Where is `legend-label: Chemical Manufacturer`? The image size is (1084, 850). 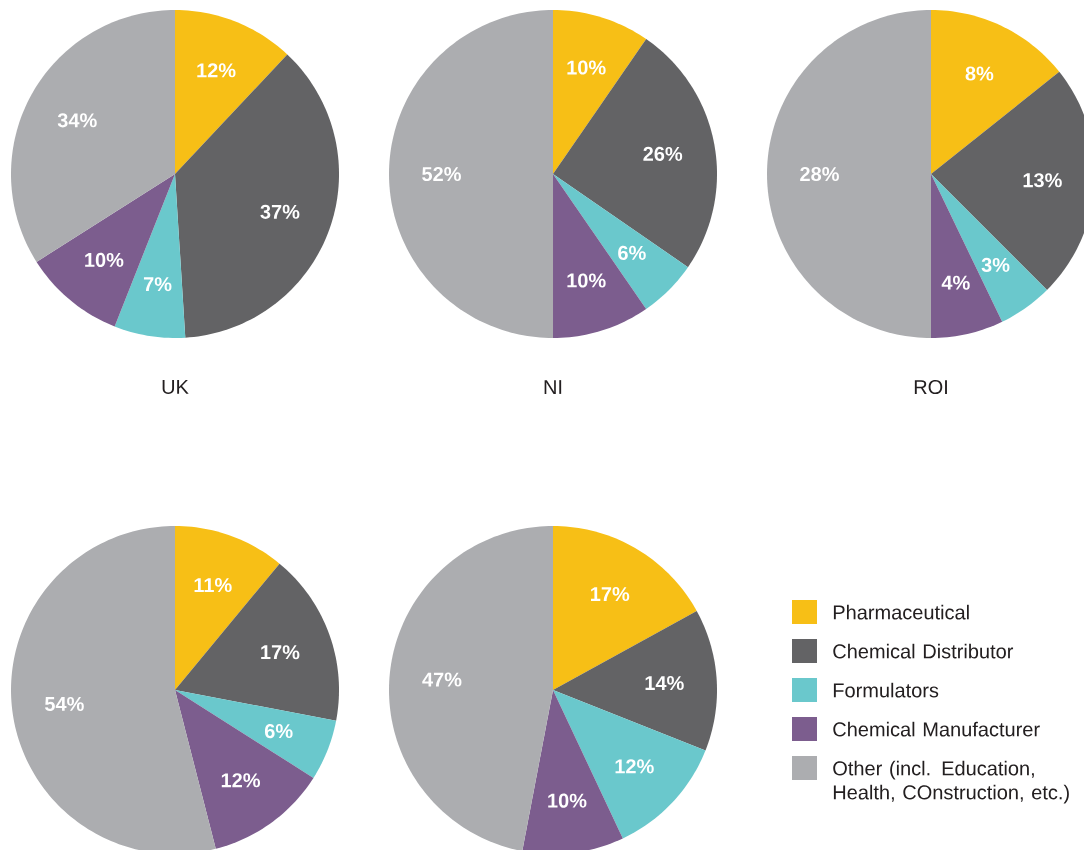 legend-label: Chemical Manufacturer is located at coordinates (936, 729).